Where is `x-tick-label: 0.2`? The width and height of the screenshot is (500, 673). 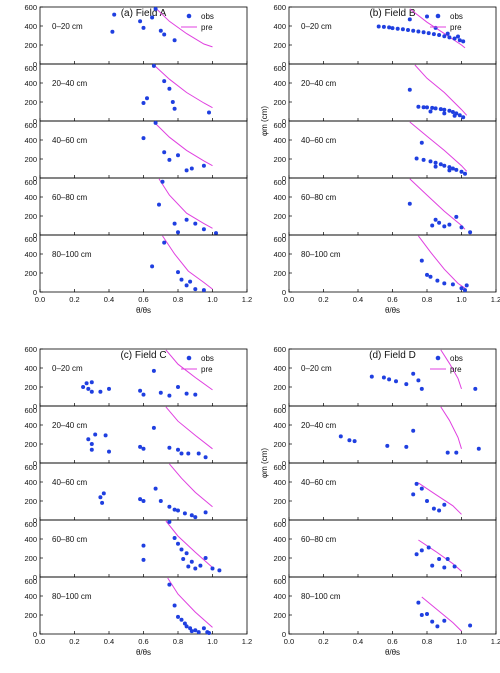
x-tick-label: 0.2 is located at coordinates (74, 299).